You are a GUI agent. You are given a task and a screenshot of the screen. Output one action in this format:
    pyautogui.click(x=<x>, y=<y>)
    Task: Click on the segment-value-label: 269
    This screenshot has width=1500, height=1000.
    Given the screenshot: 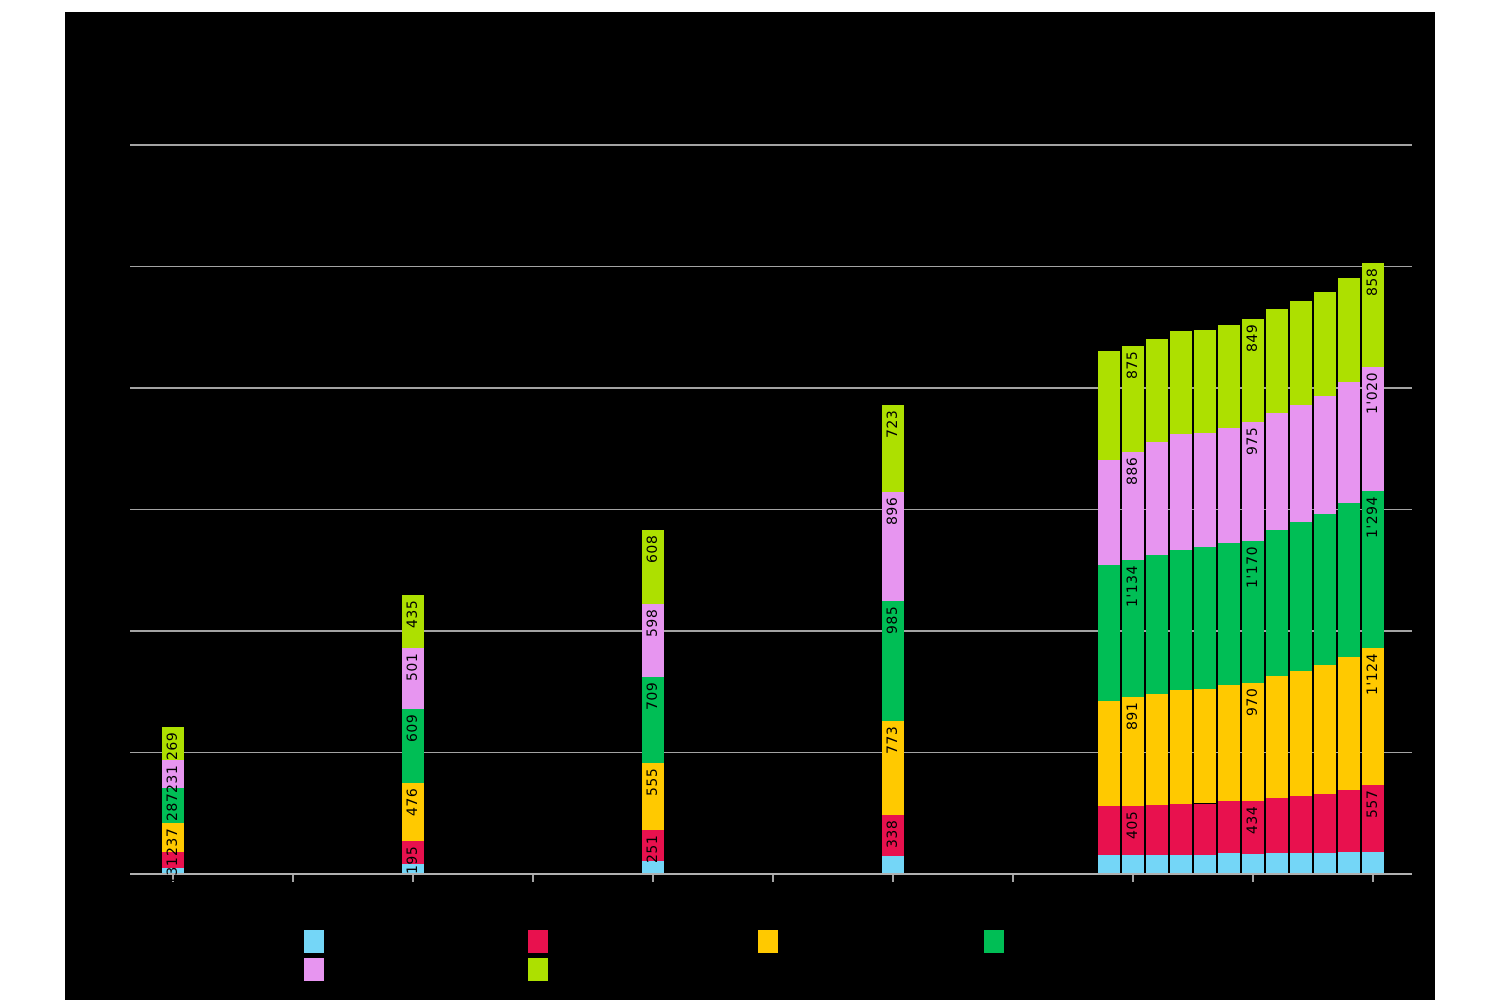 What is the action you would take?
    pyautogui.click(x=173, y=746)
    